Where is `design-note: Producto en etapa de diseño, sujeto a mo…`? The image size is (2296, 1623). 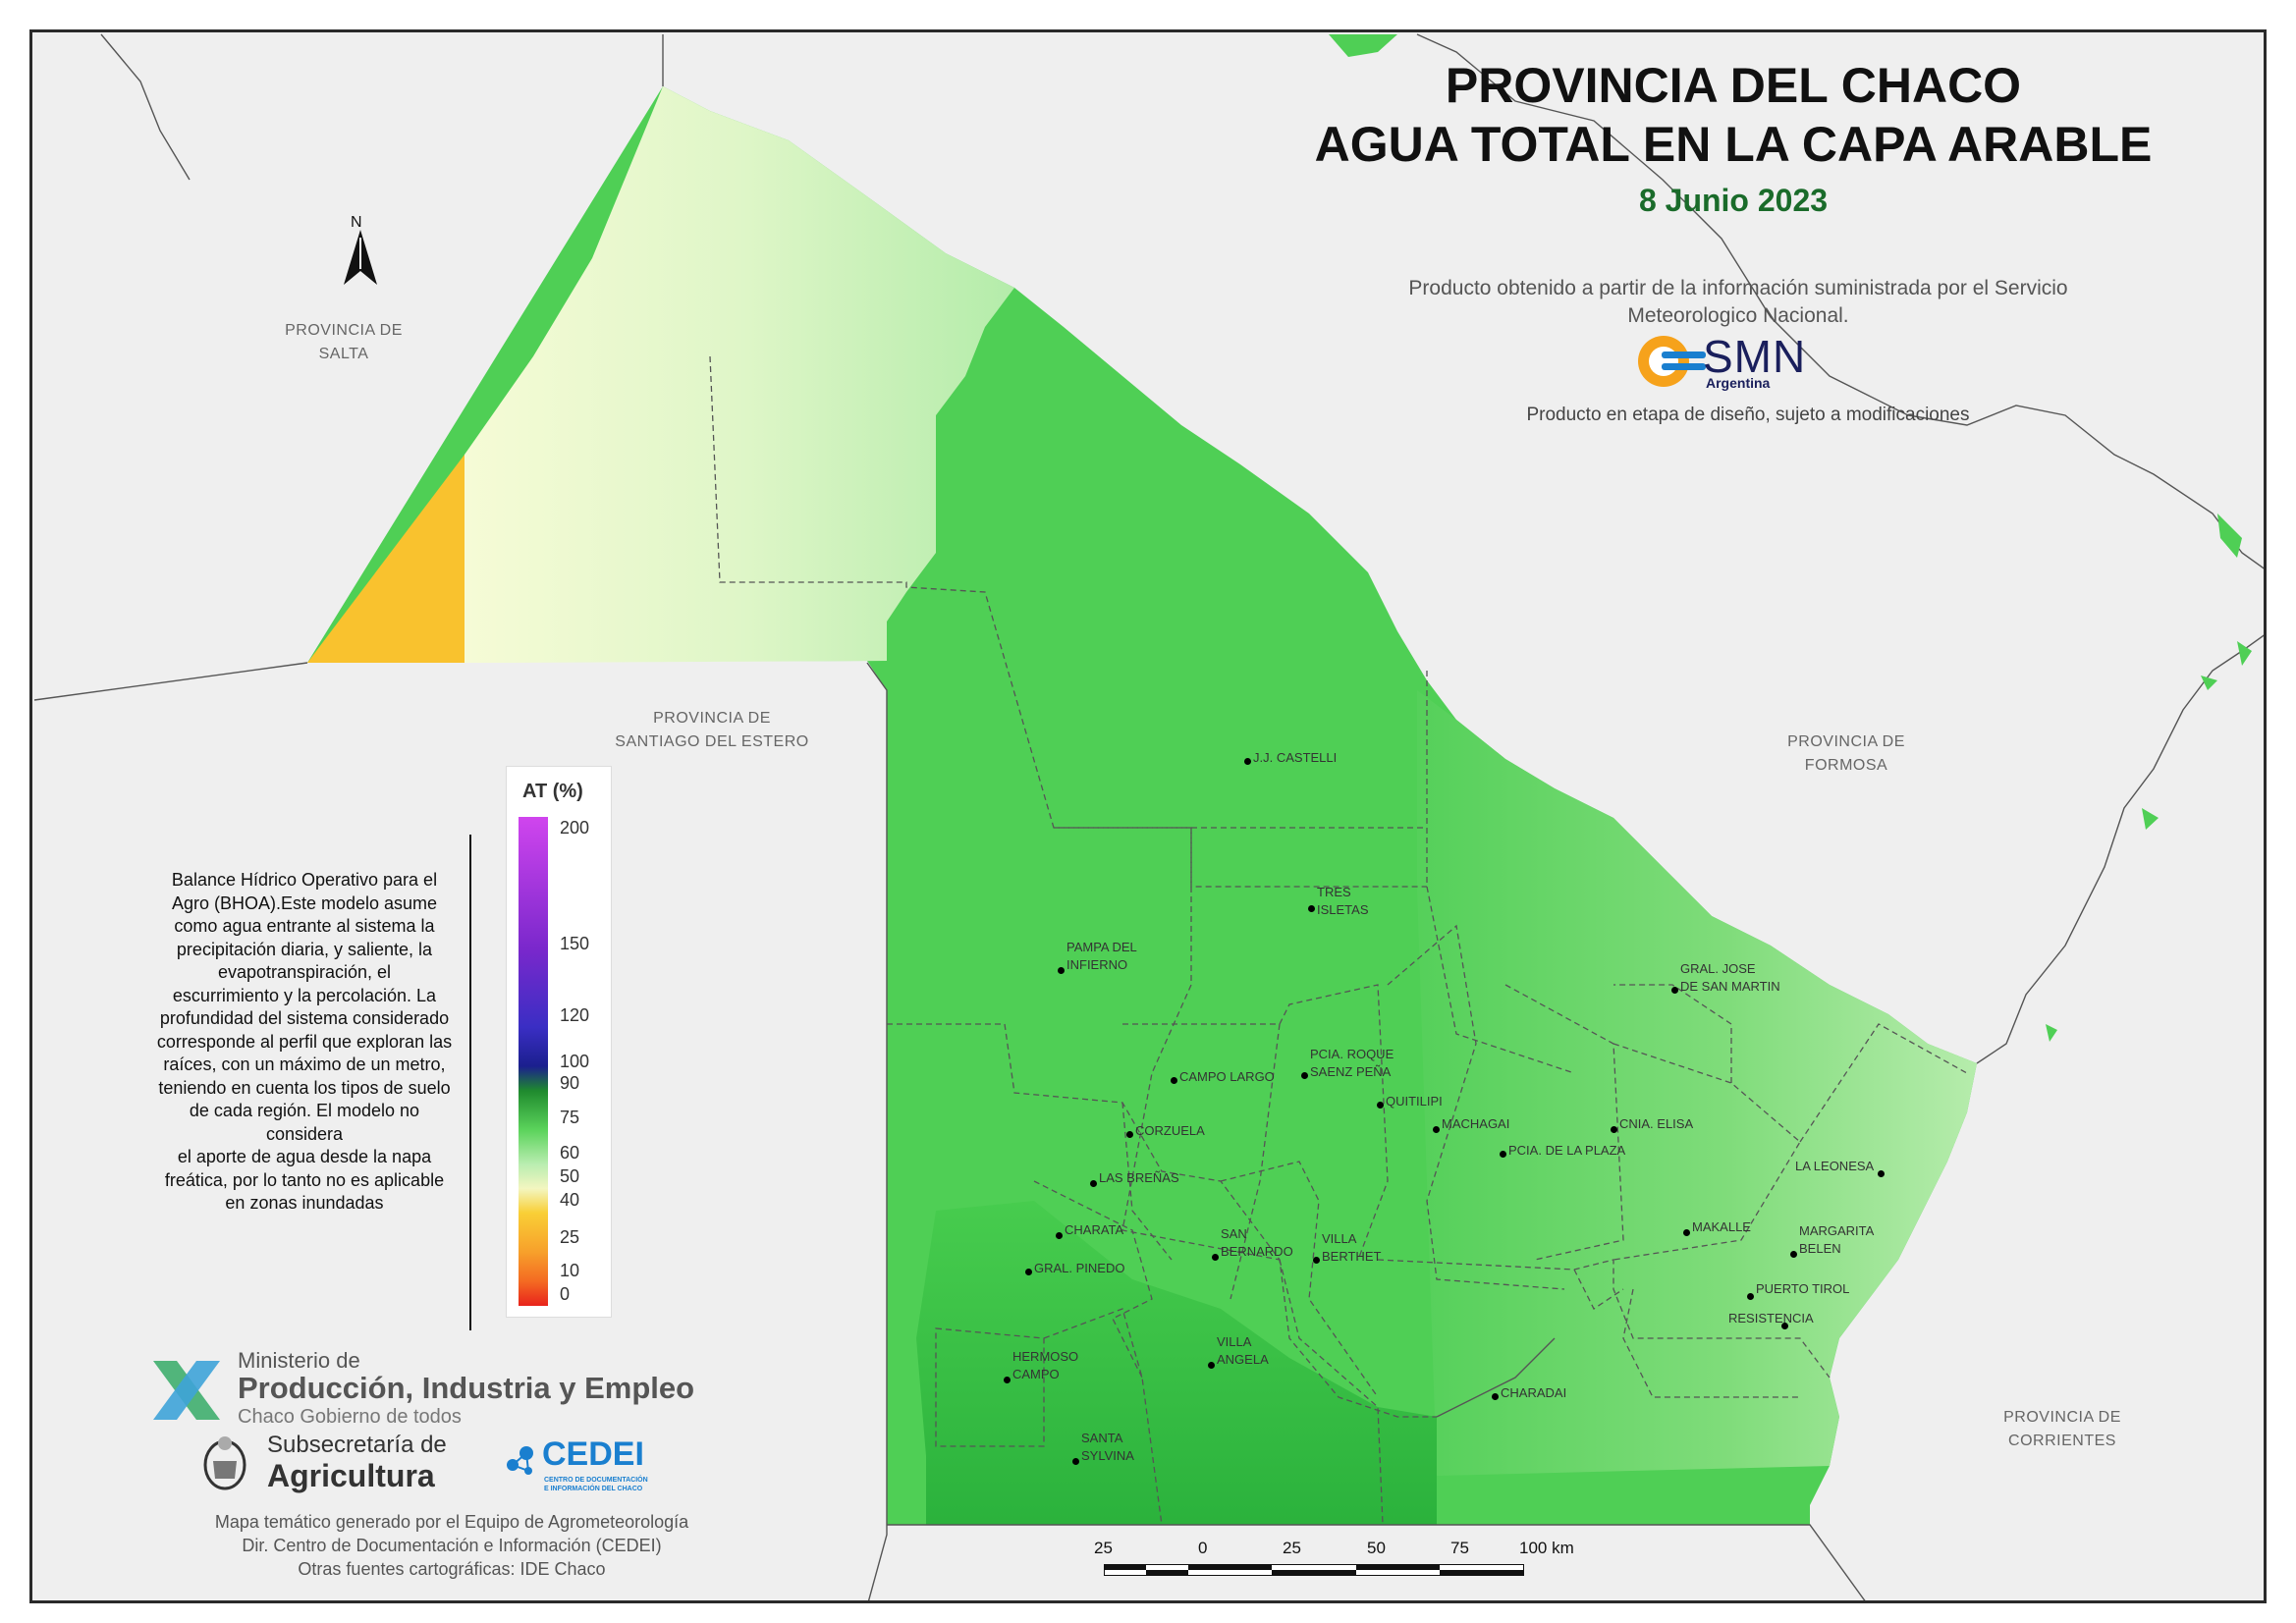
design-note: Producto en etapa de diseño, sujeto a mo… is located at coordinates (1748, 415).